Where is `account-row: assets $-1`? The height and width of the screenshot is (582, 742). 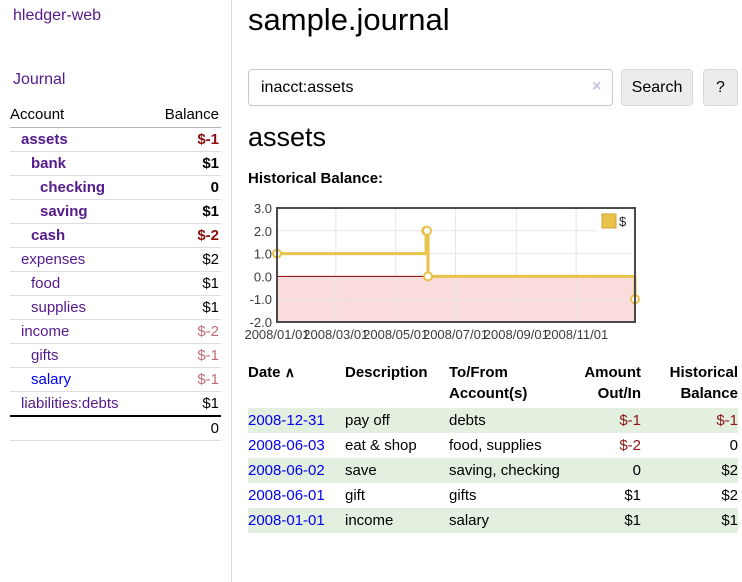 account-row: assets $-1 is located at coordinates (115, 139).